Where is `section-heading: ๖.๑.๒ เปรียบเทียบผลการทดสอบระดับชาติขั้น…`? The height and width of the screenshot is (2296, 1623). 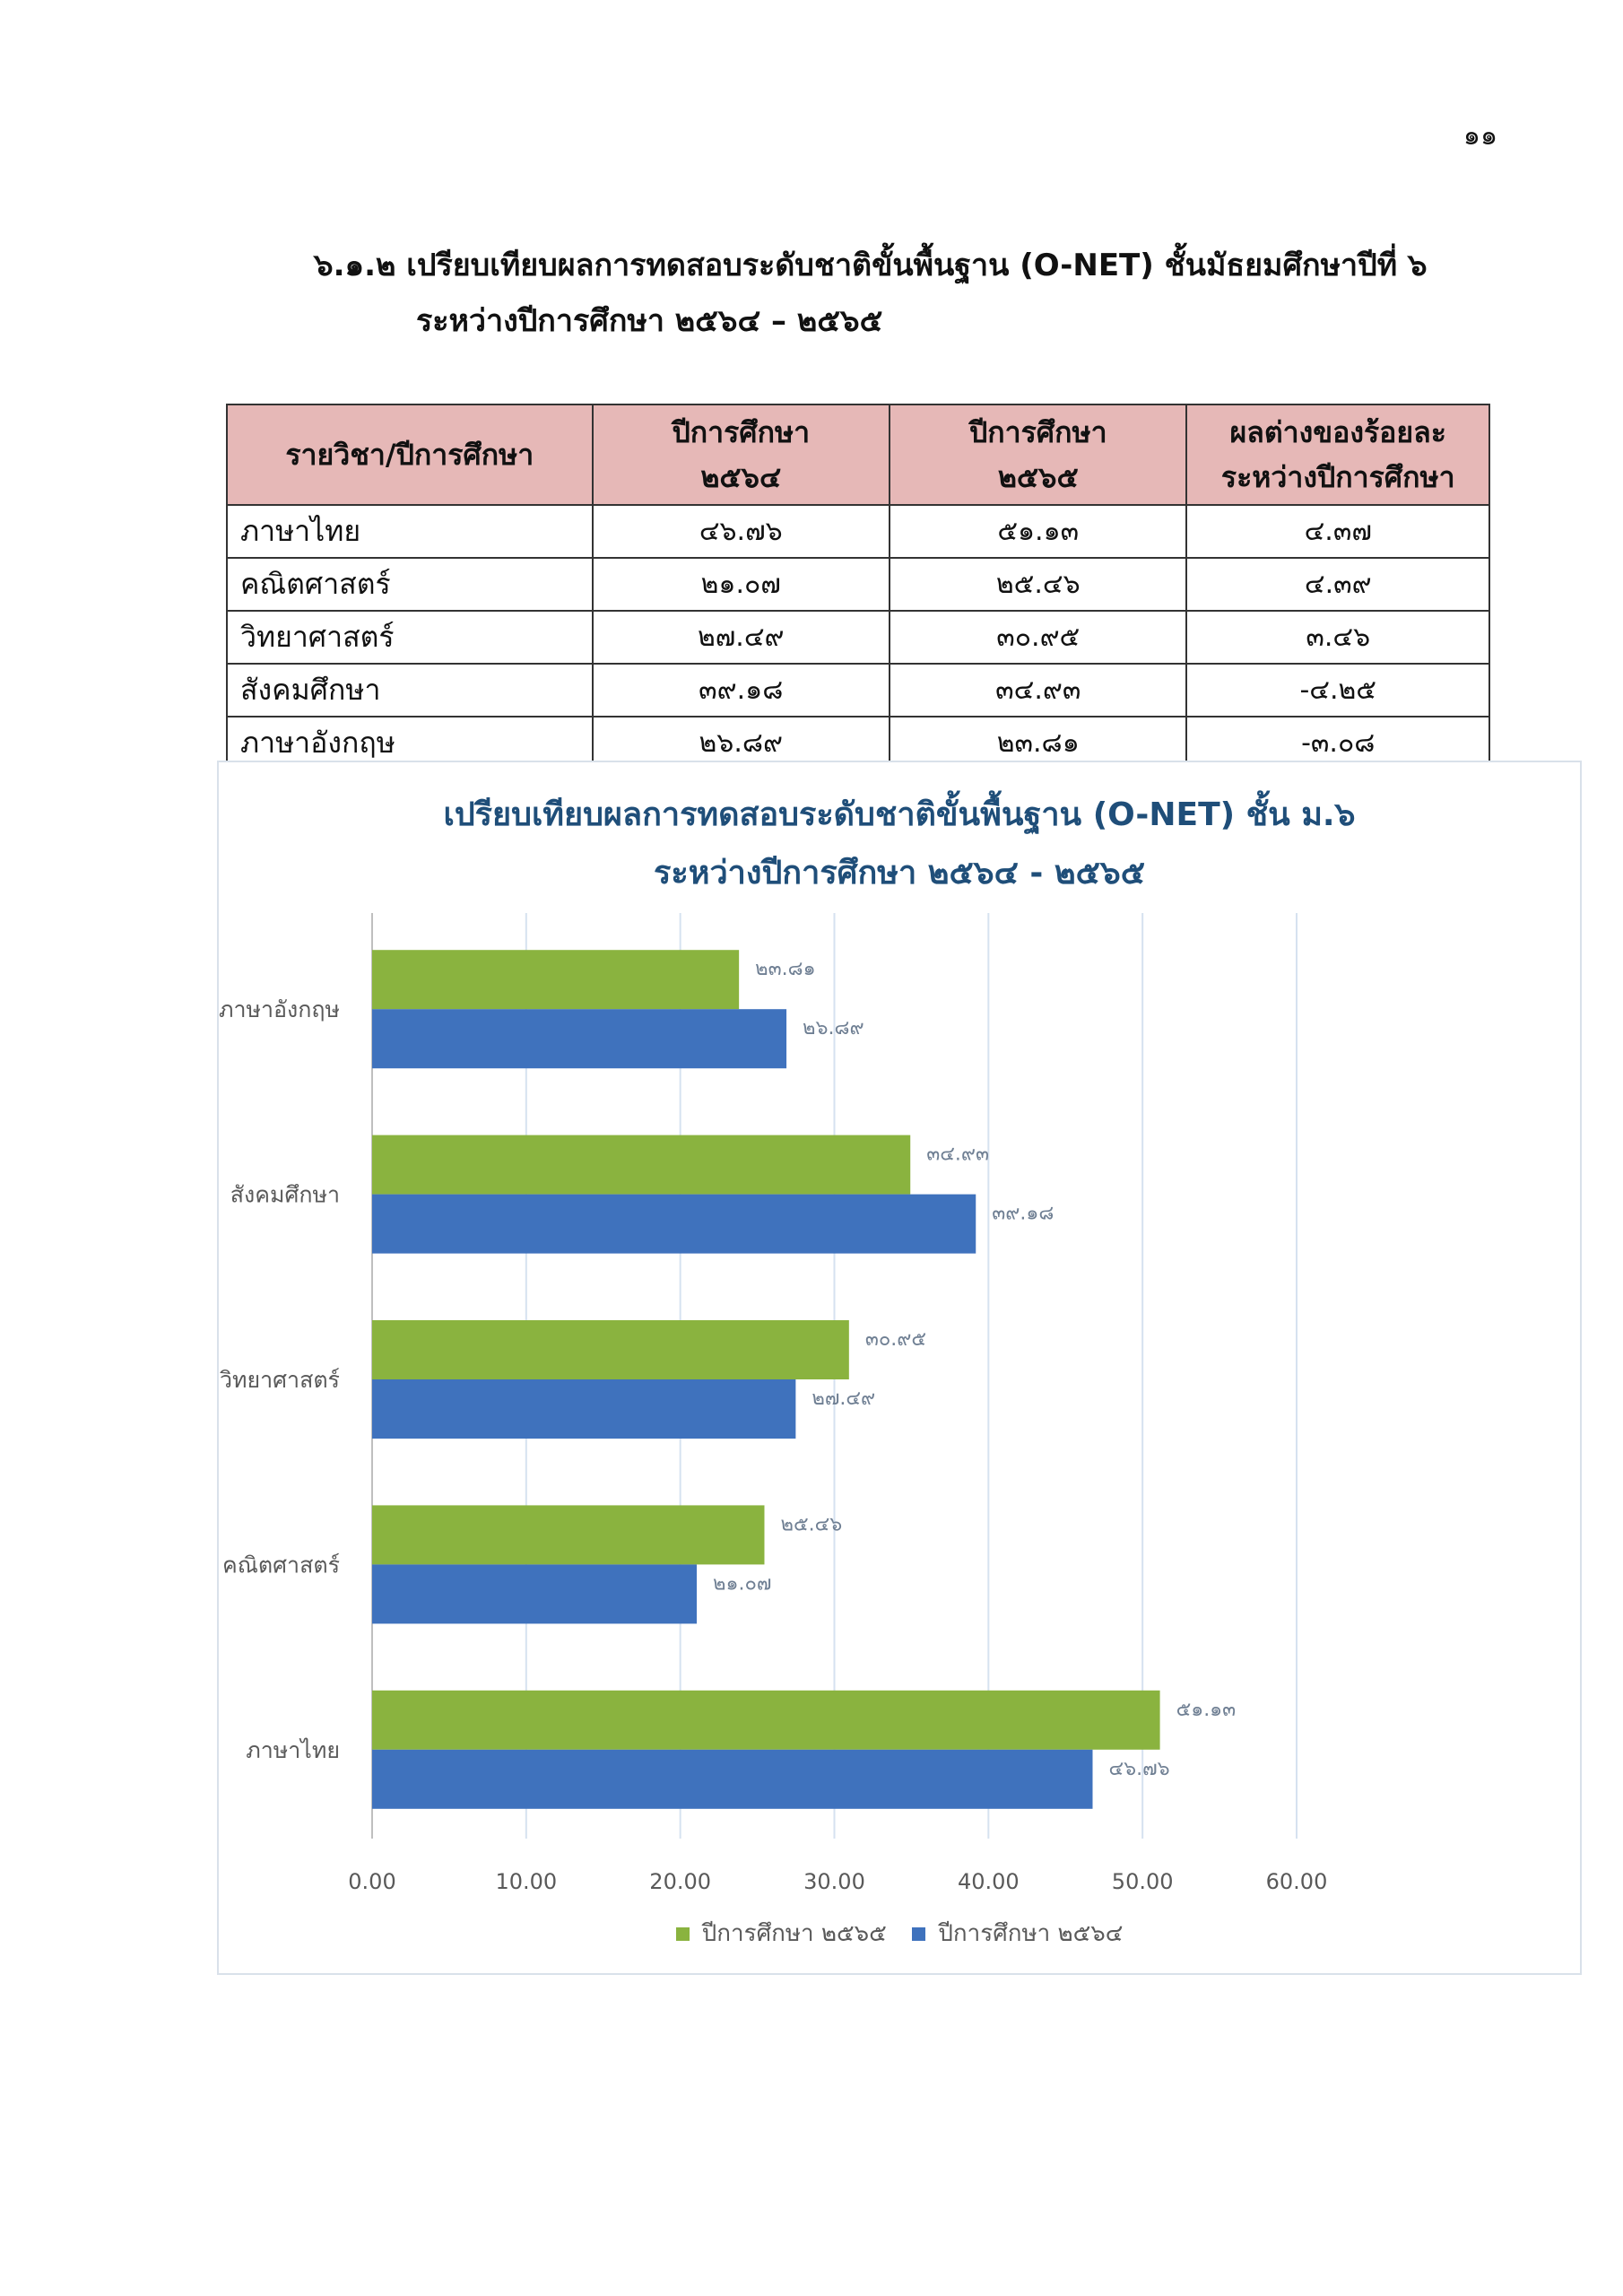 section-heading: ๖.๑.๒ เปรียบเทียบผลการทดสอบระดับชาติขั้น… is located at coordinates (871, 293).